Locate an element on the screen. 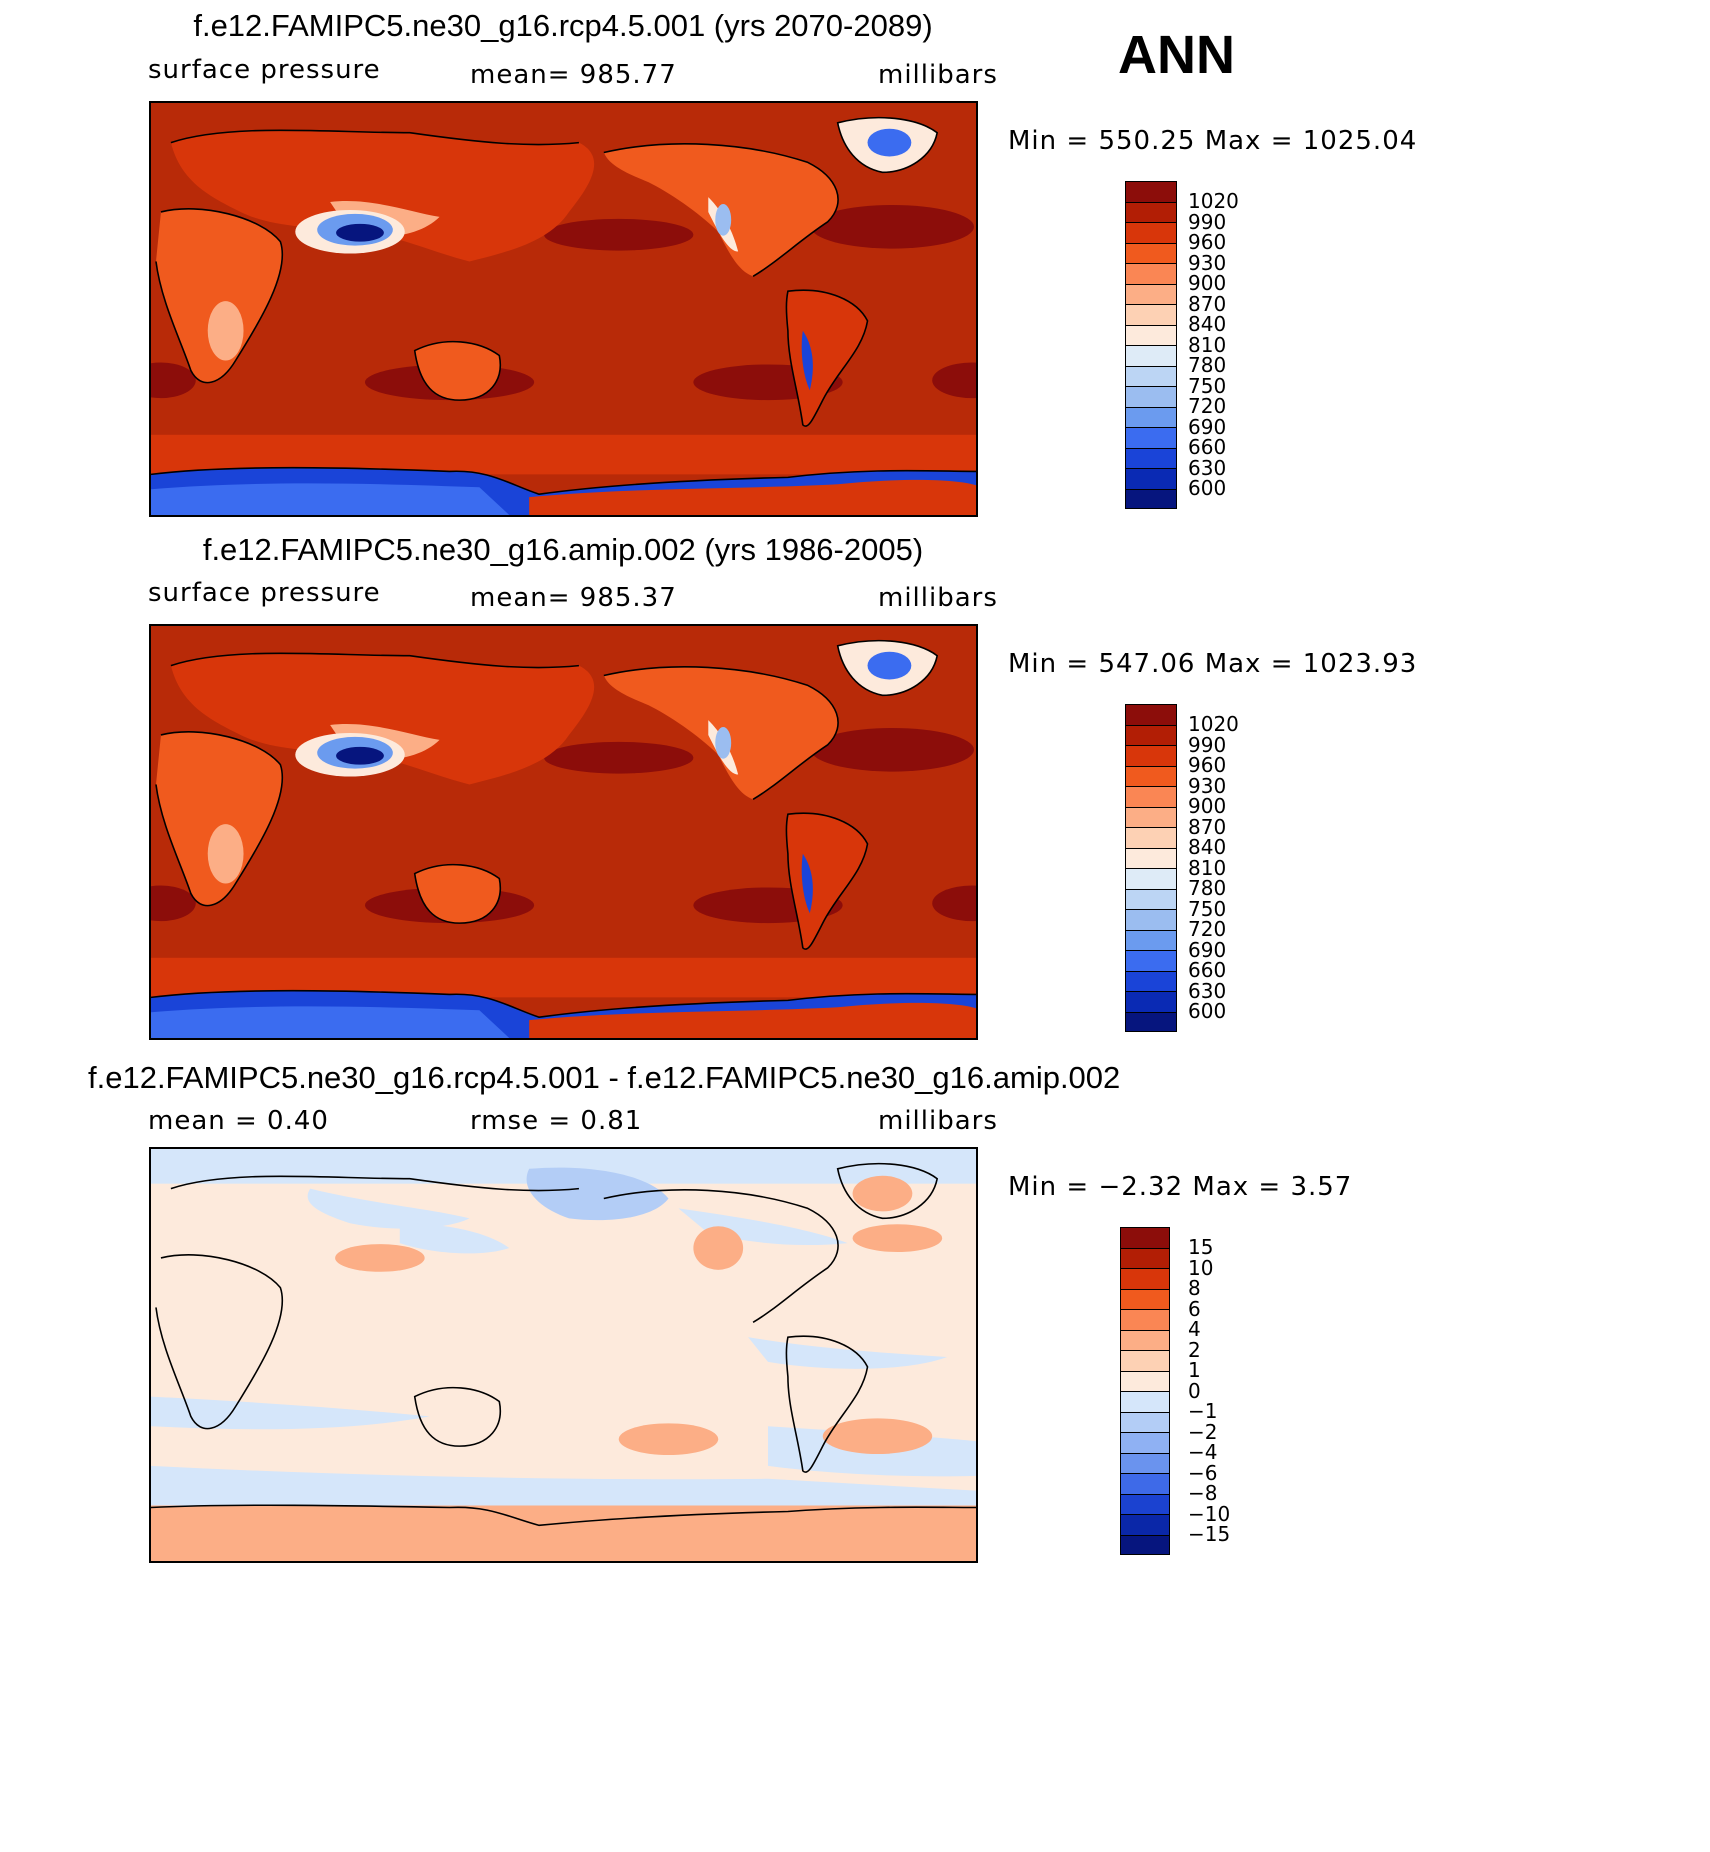 Image resolution: width=1710 pixels, height=1852 pixels. colorbar-label: 15 is located at coordinates (1201, 1247).